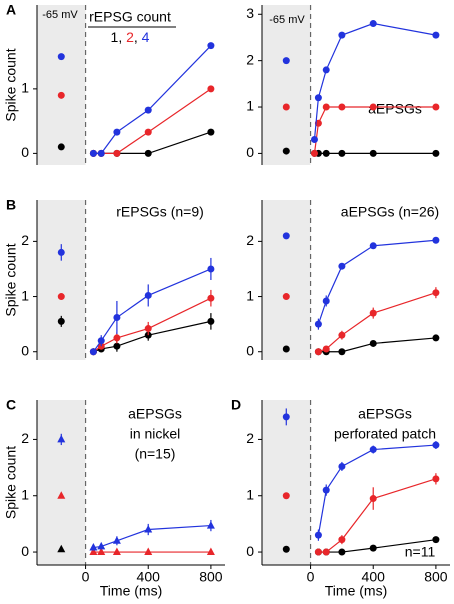  What do you see at coordinates (160, 212) in the screenshot?
I see `annotation: rEPSGs (n=9)` at bounding box center [160, 212].